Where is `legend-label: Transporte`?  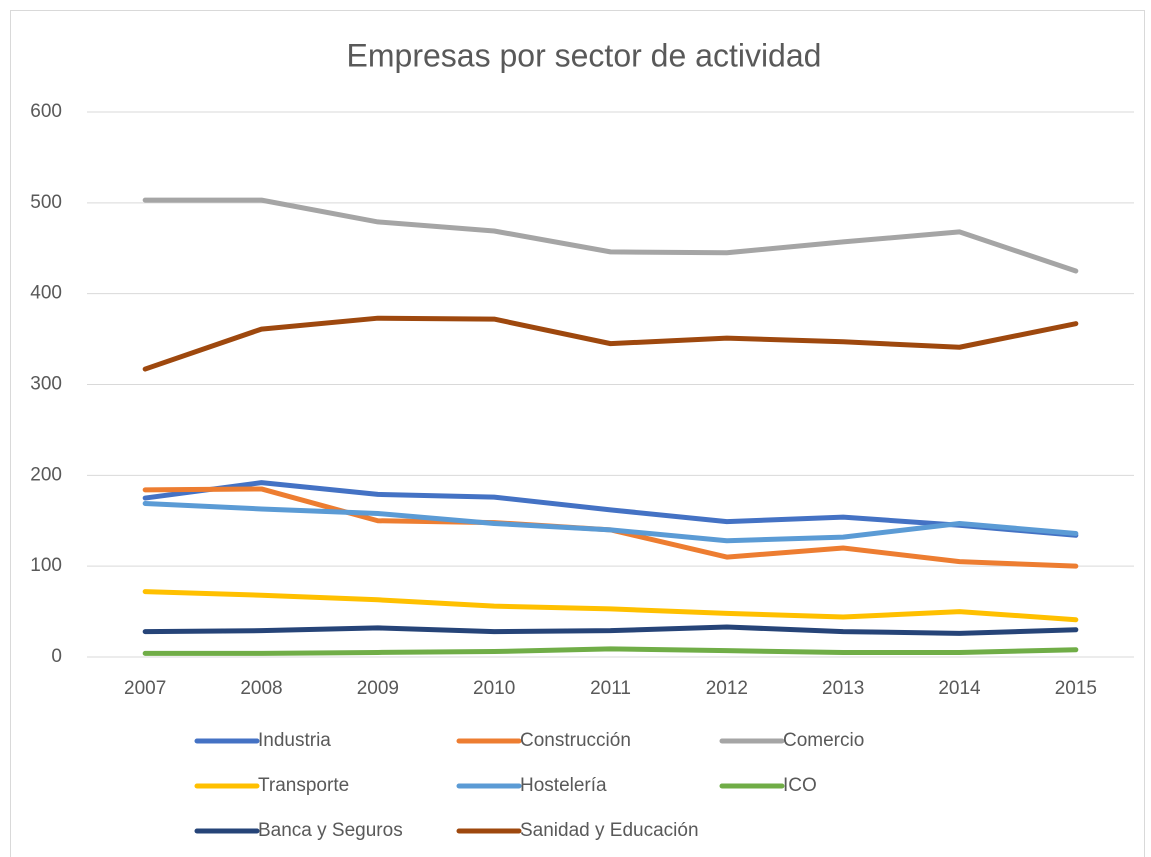 legend-label: Transporte is located at coordinates (303, 785).